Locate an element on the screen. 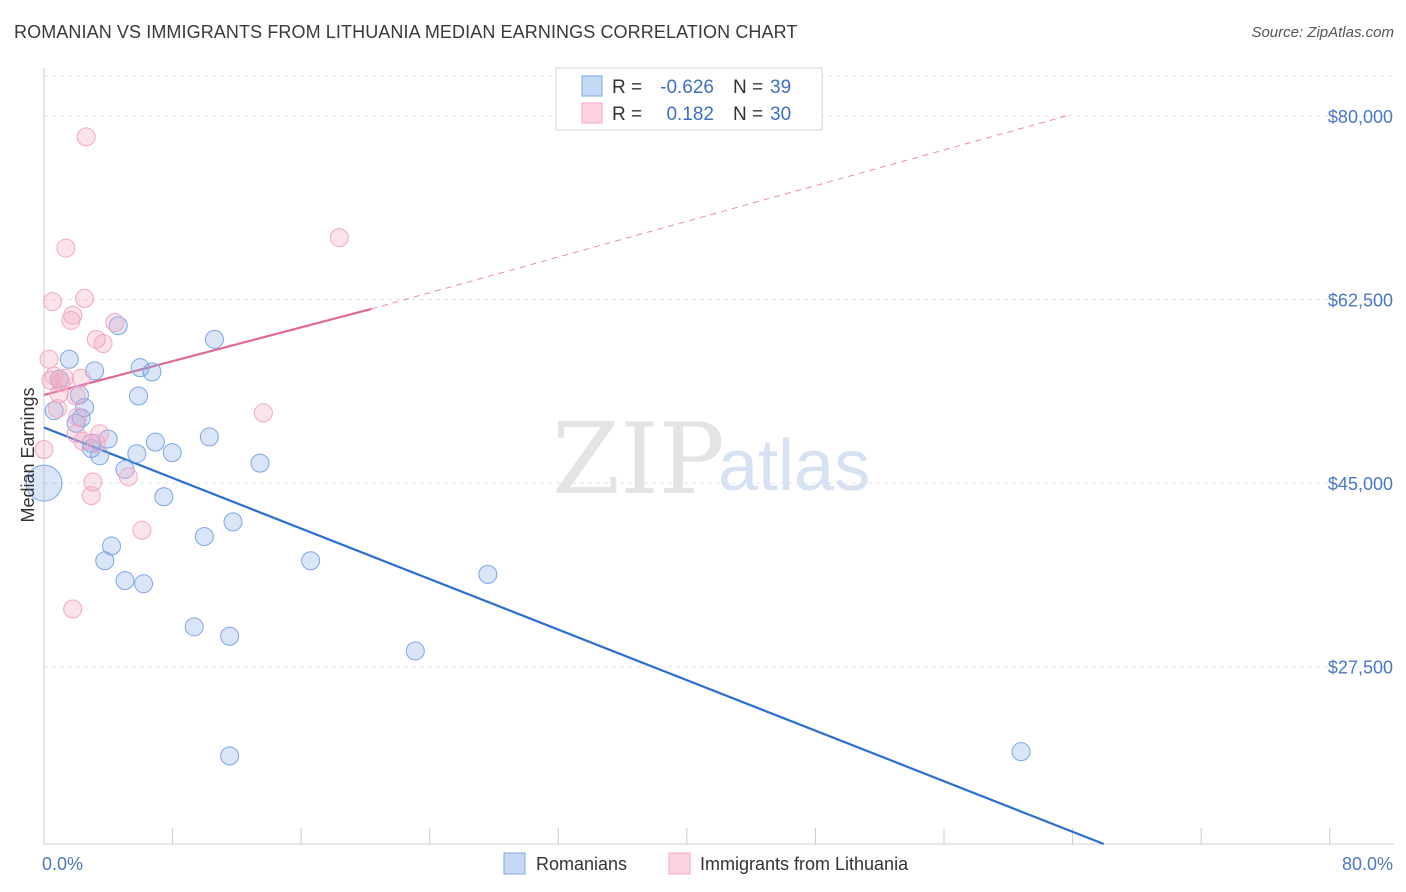 The height and width of the screenshot is (892, 1406). watermark: ZIP atlas is located at coordinates (711, 460).